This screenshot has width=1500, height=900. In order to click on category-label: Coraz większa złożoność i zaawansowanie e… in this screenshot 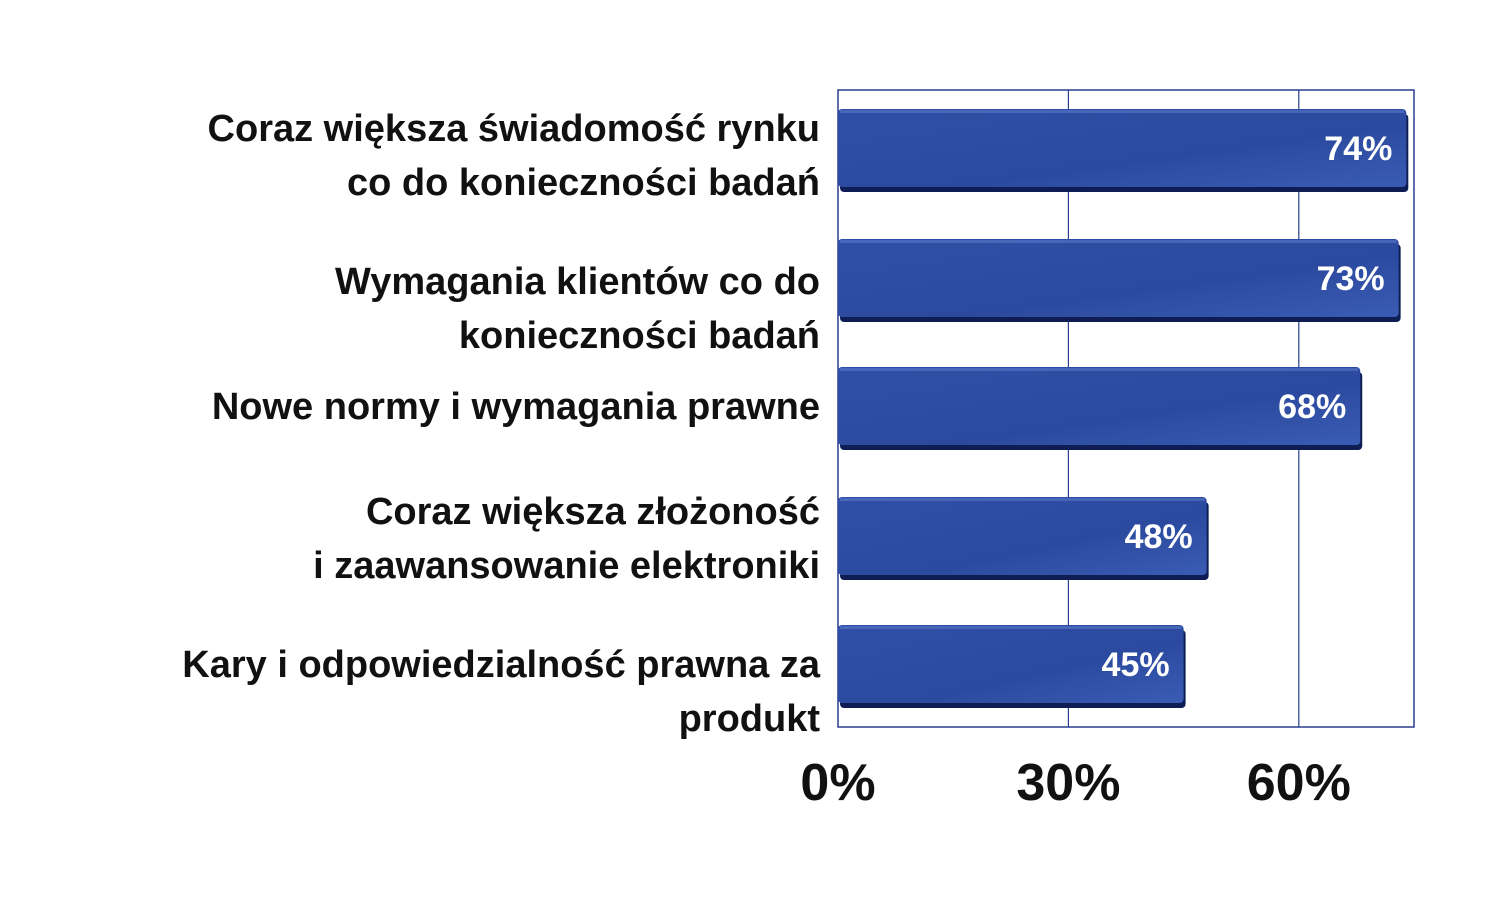, I will do `click(440, 539)`.